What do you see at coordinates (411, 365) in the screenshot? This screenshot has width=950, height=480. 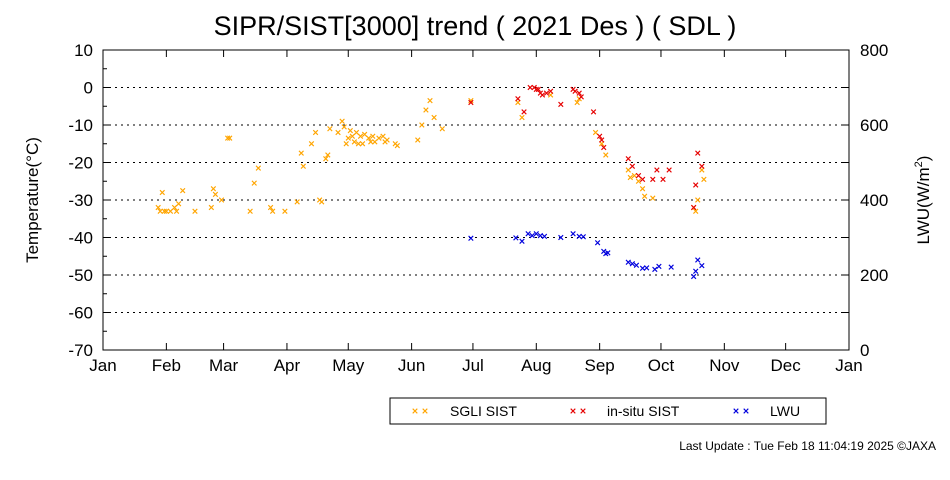 I see `x-tick-label: Jun` at bounding box center [411, 365].